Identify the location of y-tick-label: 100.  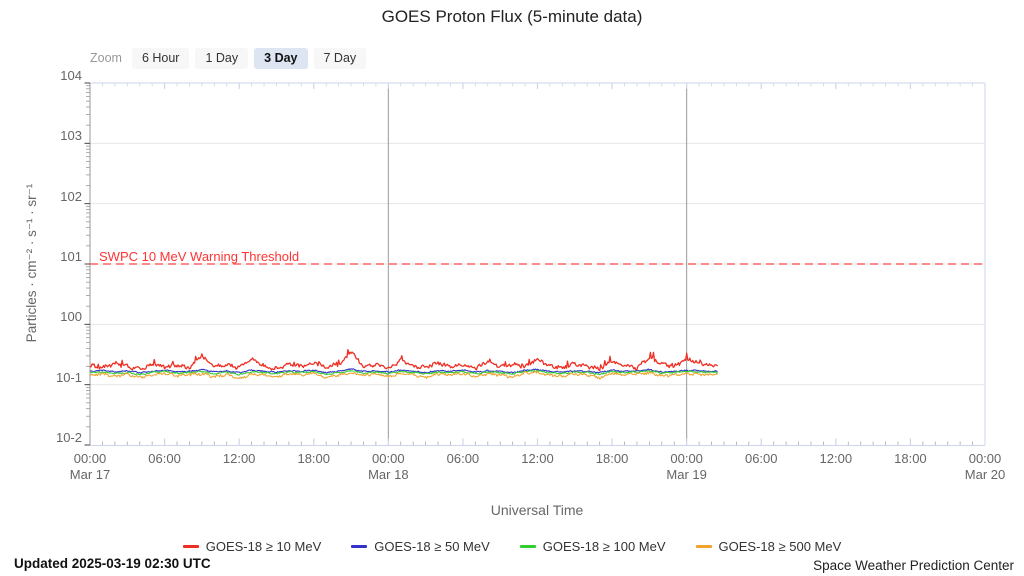
(71, 317).